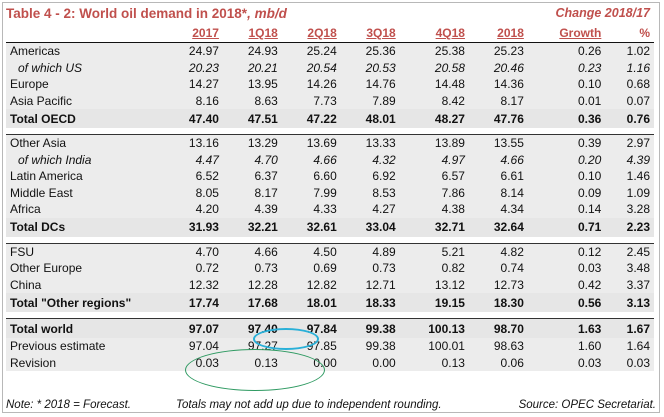  I want to click on cell: 20.58, so click(434, 67).